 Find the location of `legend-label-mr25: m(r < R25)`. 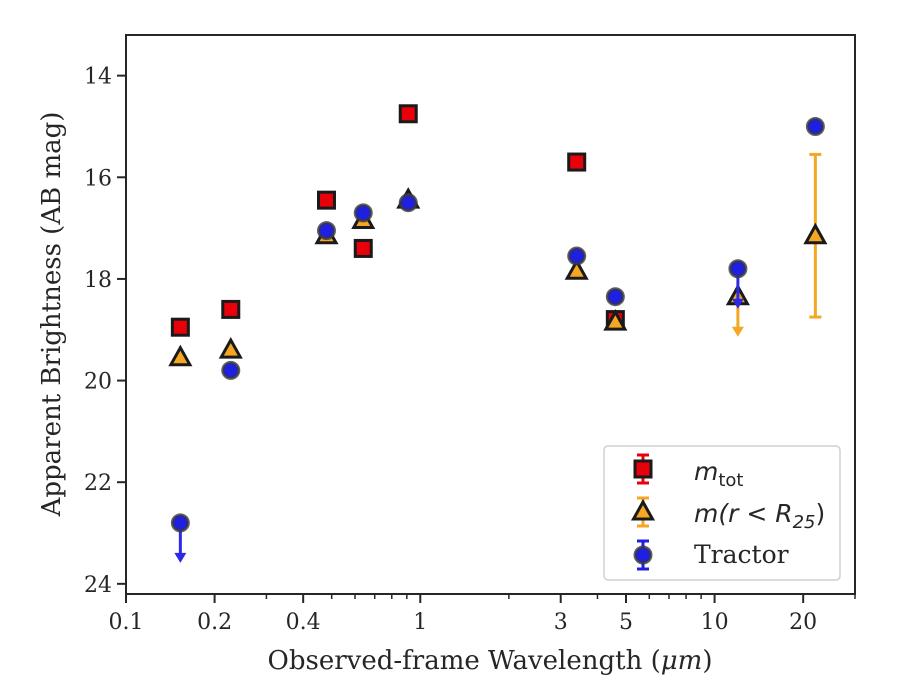

legend-label-mr25: m(r < R25) is located at coordinates (759, 516).